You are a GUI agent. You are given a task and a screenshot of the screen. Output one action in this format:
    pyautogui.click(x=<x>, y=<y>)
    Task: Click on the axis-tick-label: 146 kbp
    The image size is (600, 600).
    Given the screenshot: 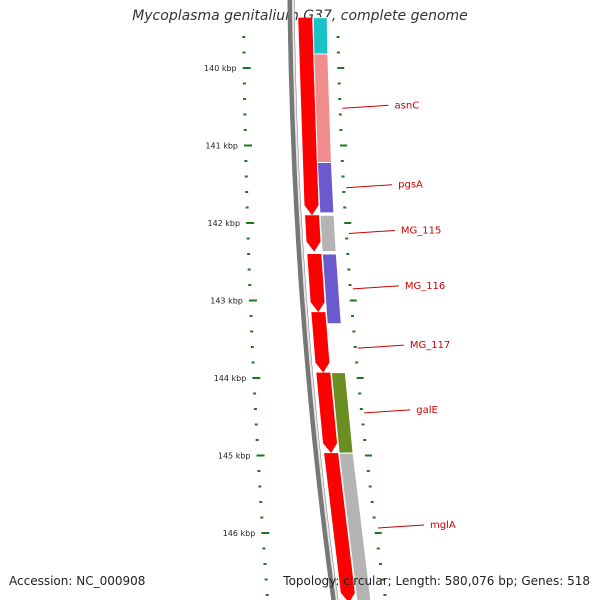 What is the action you would take?
    pyautogui.click(x=239, y=533)
    